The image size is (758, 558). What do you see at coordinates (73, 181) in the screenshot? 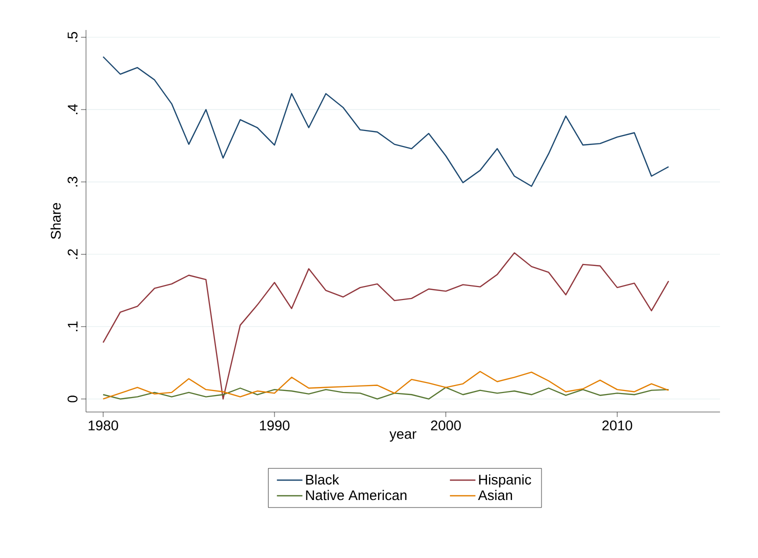
I see `y-tick-label: .3` at bounding box center [73, 181].